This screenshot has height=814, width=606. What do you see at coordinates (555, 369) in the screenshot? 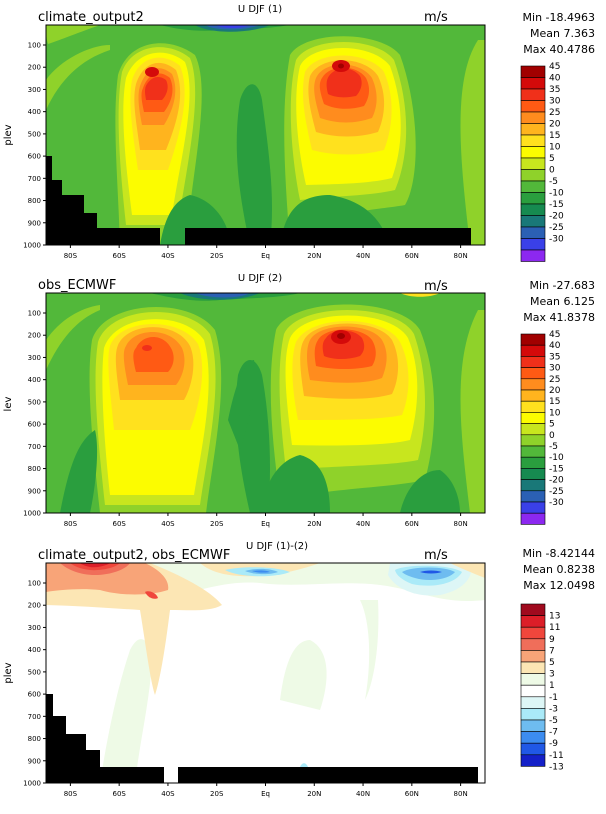
I see `colorbar-label: 30` at bounding box center [555, 369].